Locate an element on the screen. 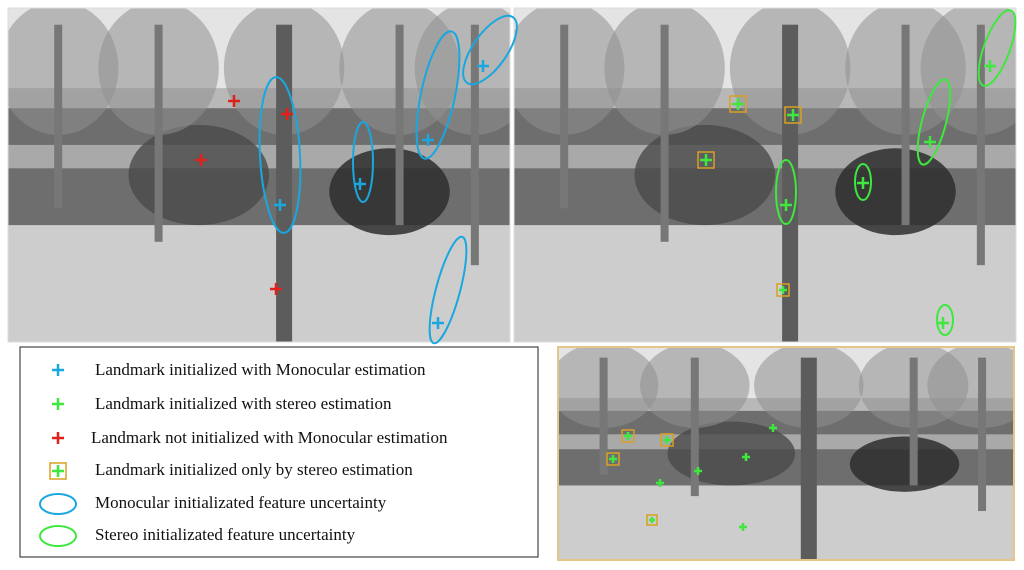  legend-label: Stereo initializated feature uncertainty is located at coordinates (225, 534).